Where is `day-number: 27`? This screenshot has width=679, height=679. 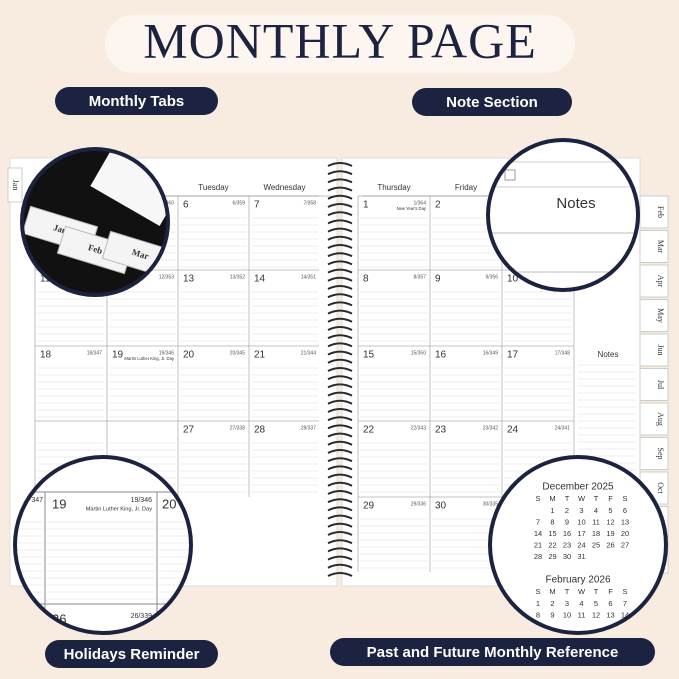 day-number: 27 is located at coordinates (189, 430).